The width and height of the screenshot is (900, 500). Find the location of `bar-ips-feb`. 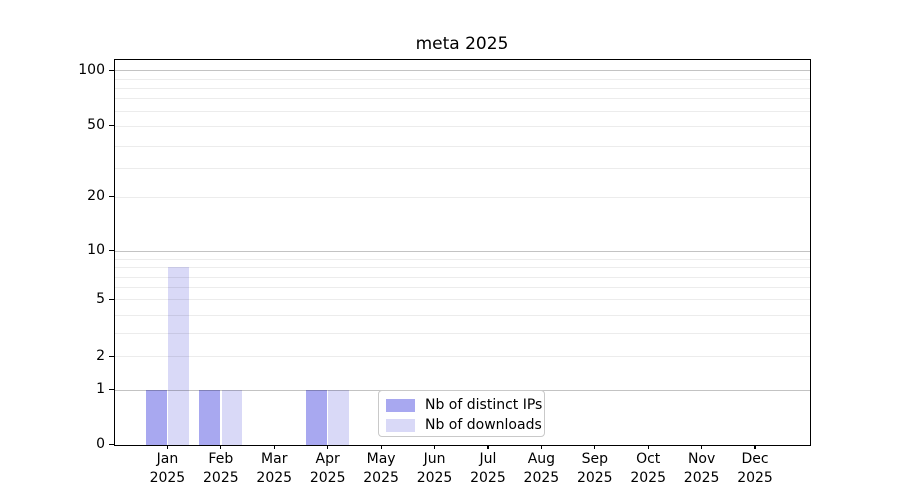

bar-ips-feb is located at coordinates (210, 417).